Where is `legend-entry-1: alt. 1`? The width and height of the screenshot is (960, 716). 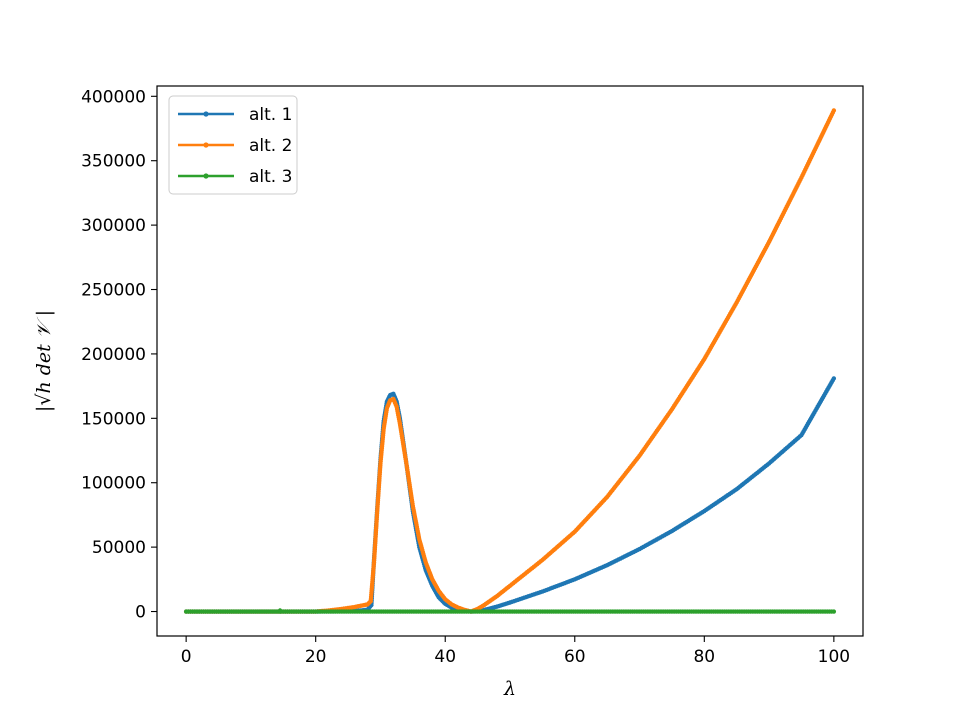
legend-entry-1: alt. 1 is located at coordinates (235, 115).